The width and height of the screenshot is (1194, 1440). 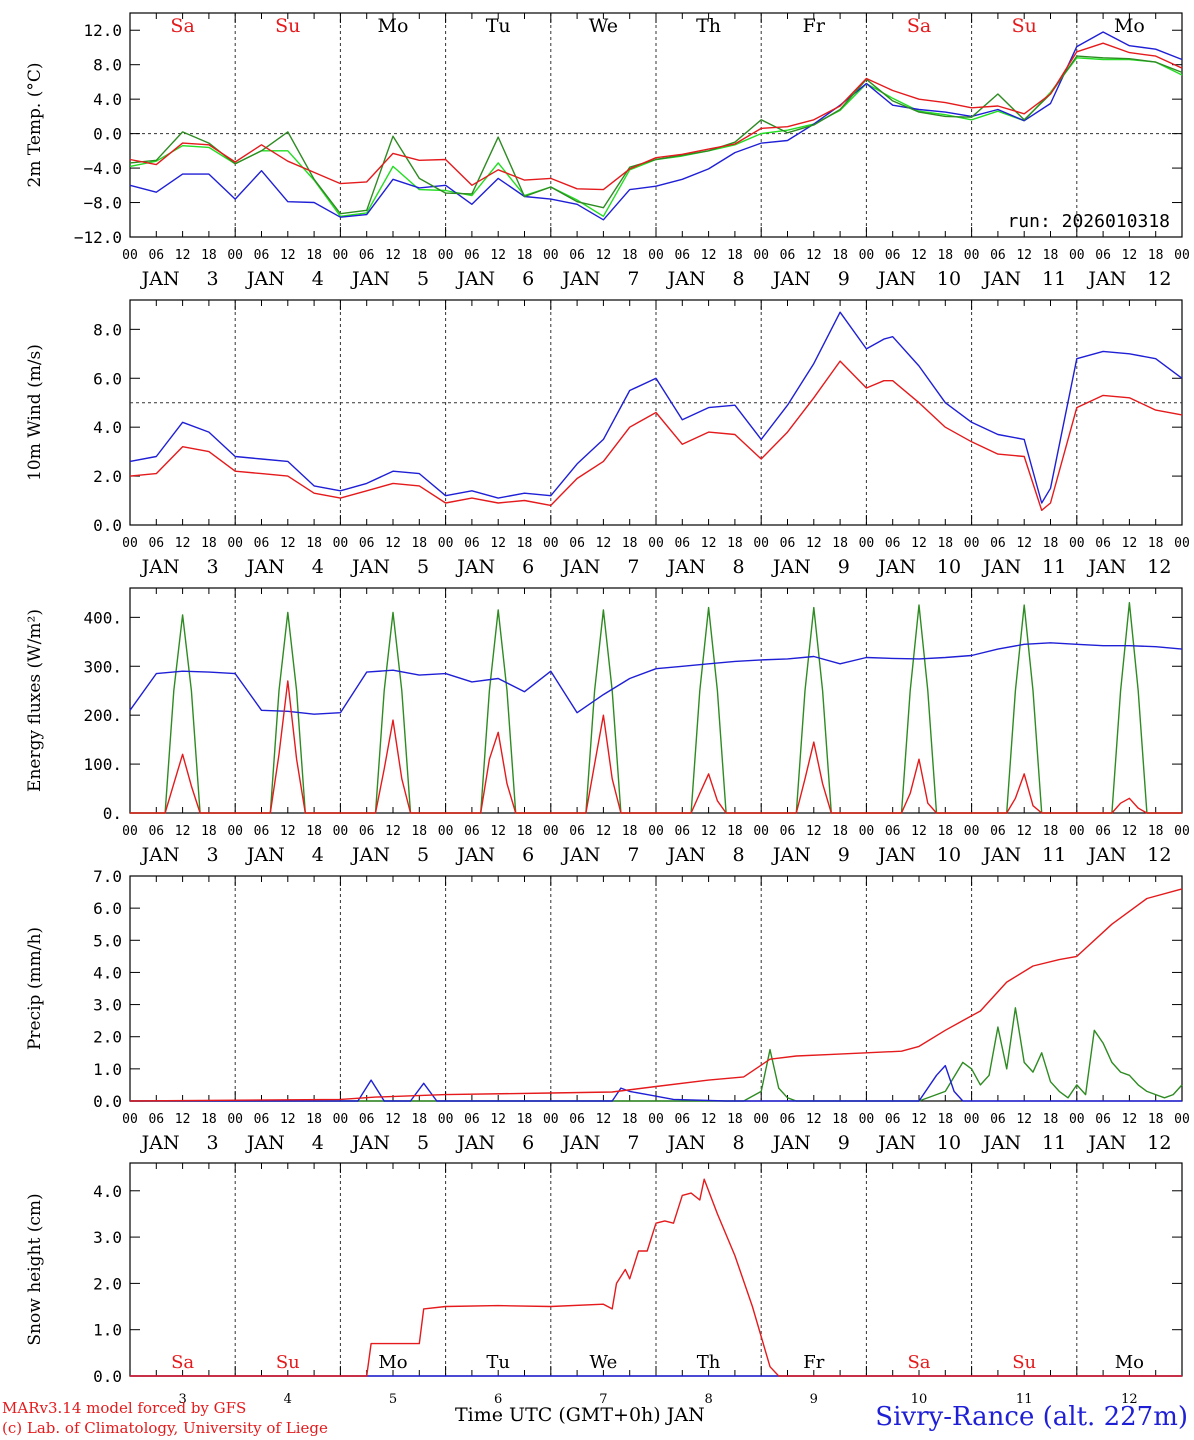 I want to click on date-day-label: 12, so click(x=1159, y=855).